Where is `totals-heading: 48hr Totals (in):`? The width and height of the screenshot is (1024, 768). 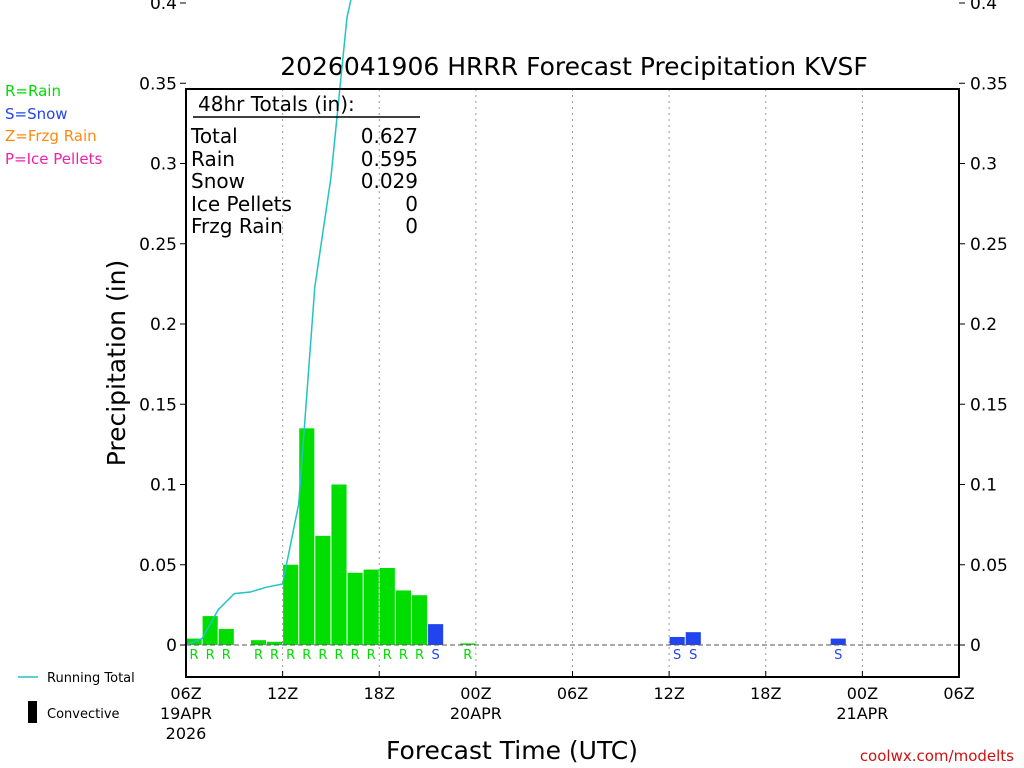 totals-heading: 48hr Totals (in): is located at coordinates (276, 104).